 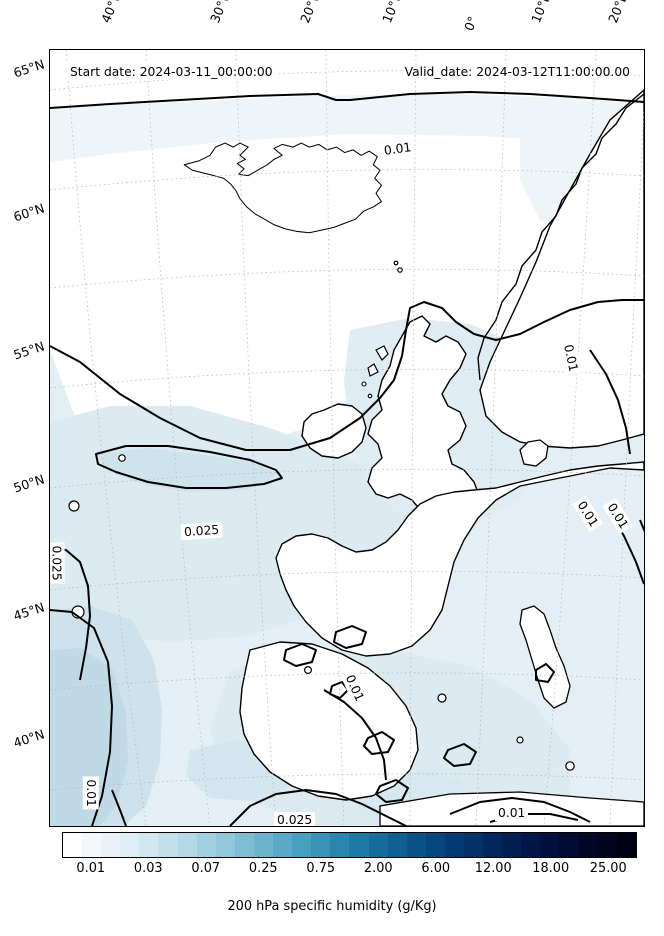 I want to click on colorbar, so click(x=349, y=845).